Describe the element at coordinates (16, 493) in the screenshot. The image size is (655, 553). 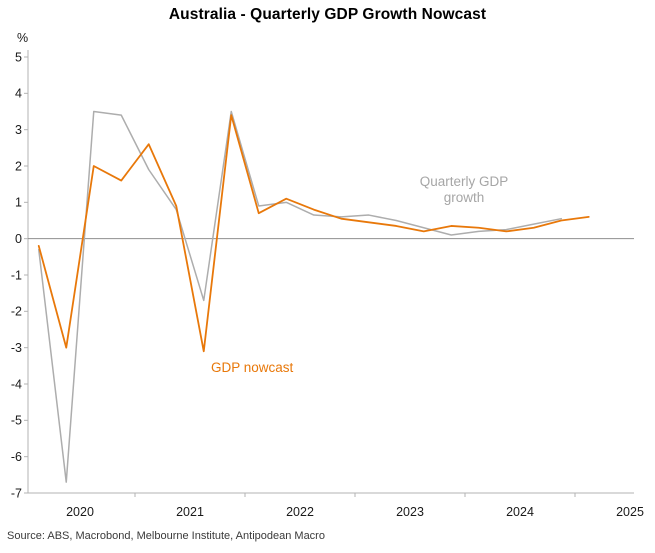
I see `y-tick-label: -7` at that location.